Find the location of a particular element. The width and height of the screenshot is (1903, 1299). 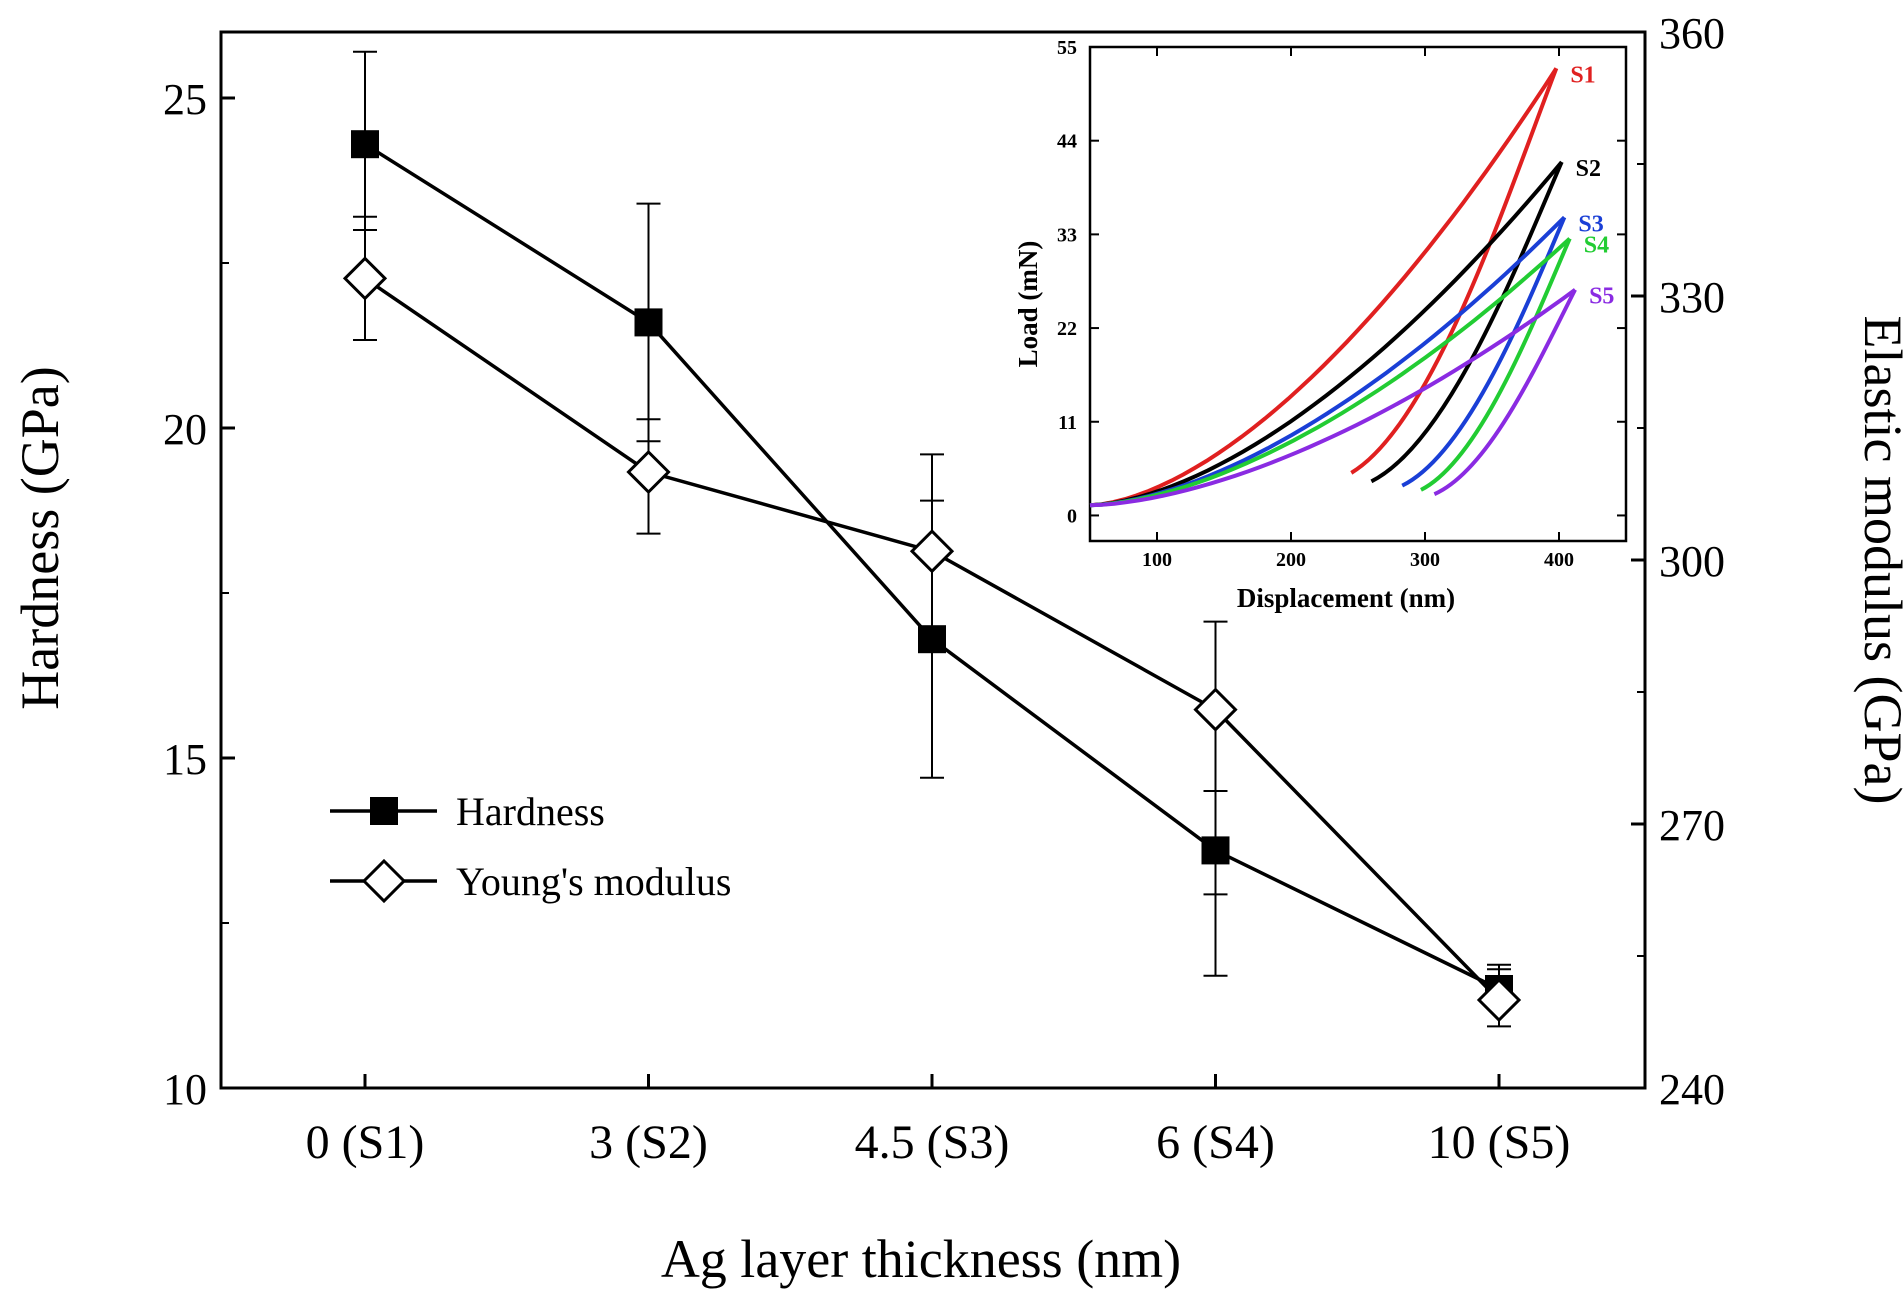

inset-unloading-curve-S4 is located at coordinates (1496, 364).